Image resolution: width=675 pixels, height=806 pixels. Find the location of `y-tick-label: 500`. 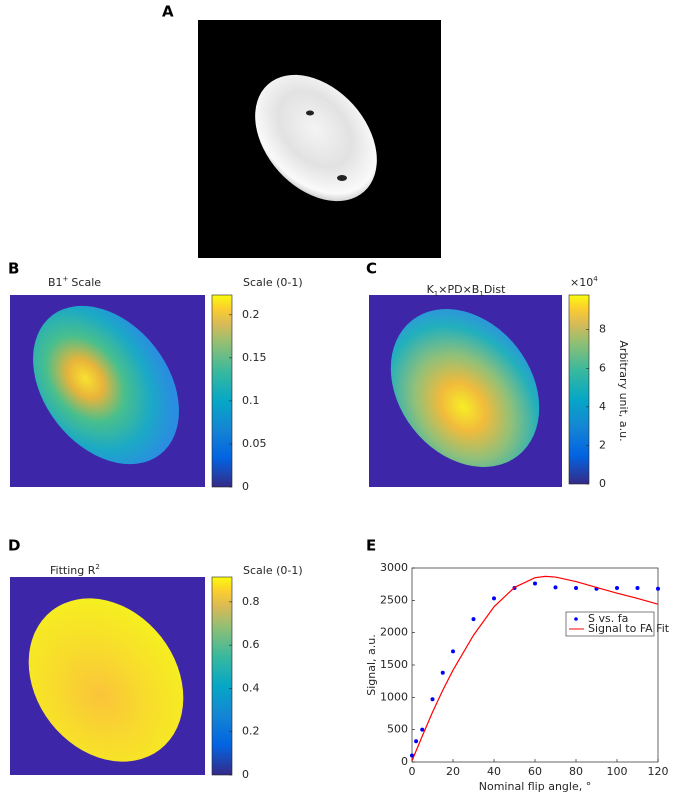

y-tick-label: 500 is located at coordinates (397, 729).